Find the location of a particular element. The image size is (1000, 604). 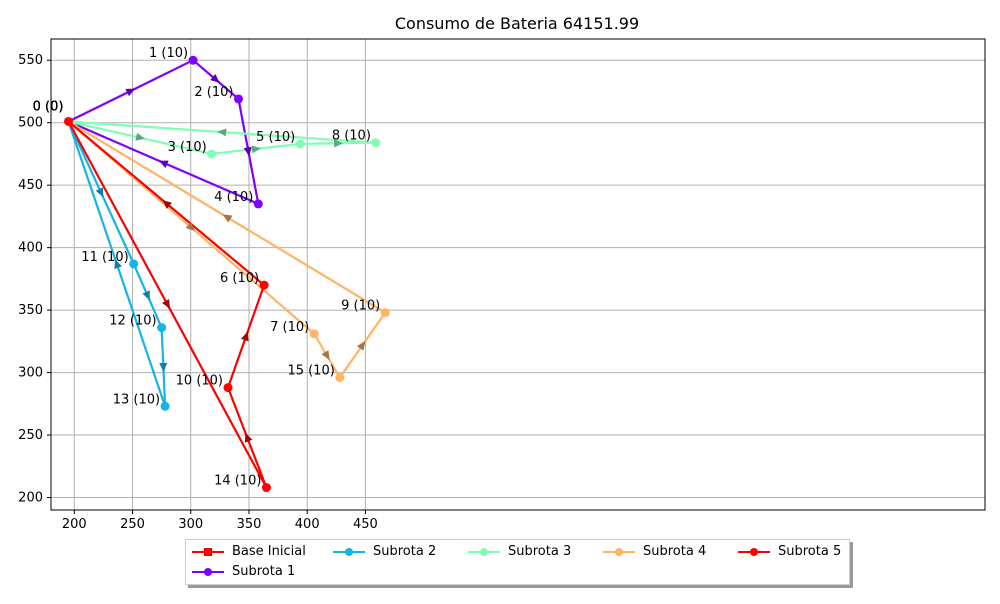

point-label: 15 (10) is located at coordinates (310, 371).